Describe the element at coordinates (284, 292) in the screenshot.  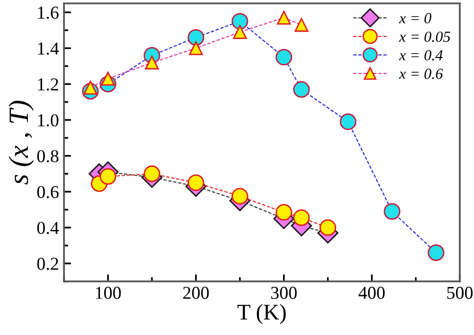
I see `x-tick-label: 300` at that location.